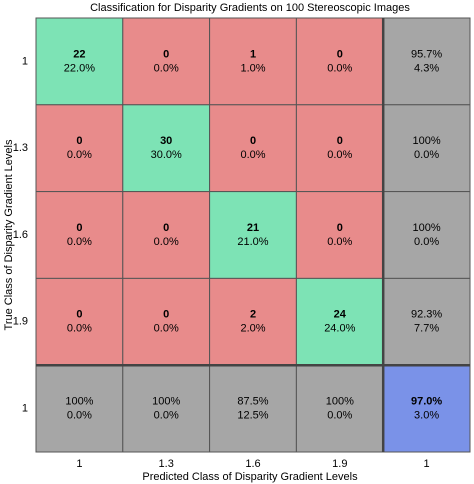  Describe the element at coordinates (426, 416) in the screenshot. I see `cell-percent: 3.0%` at that location.